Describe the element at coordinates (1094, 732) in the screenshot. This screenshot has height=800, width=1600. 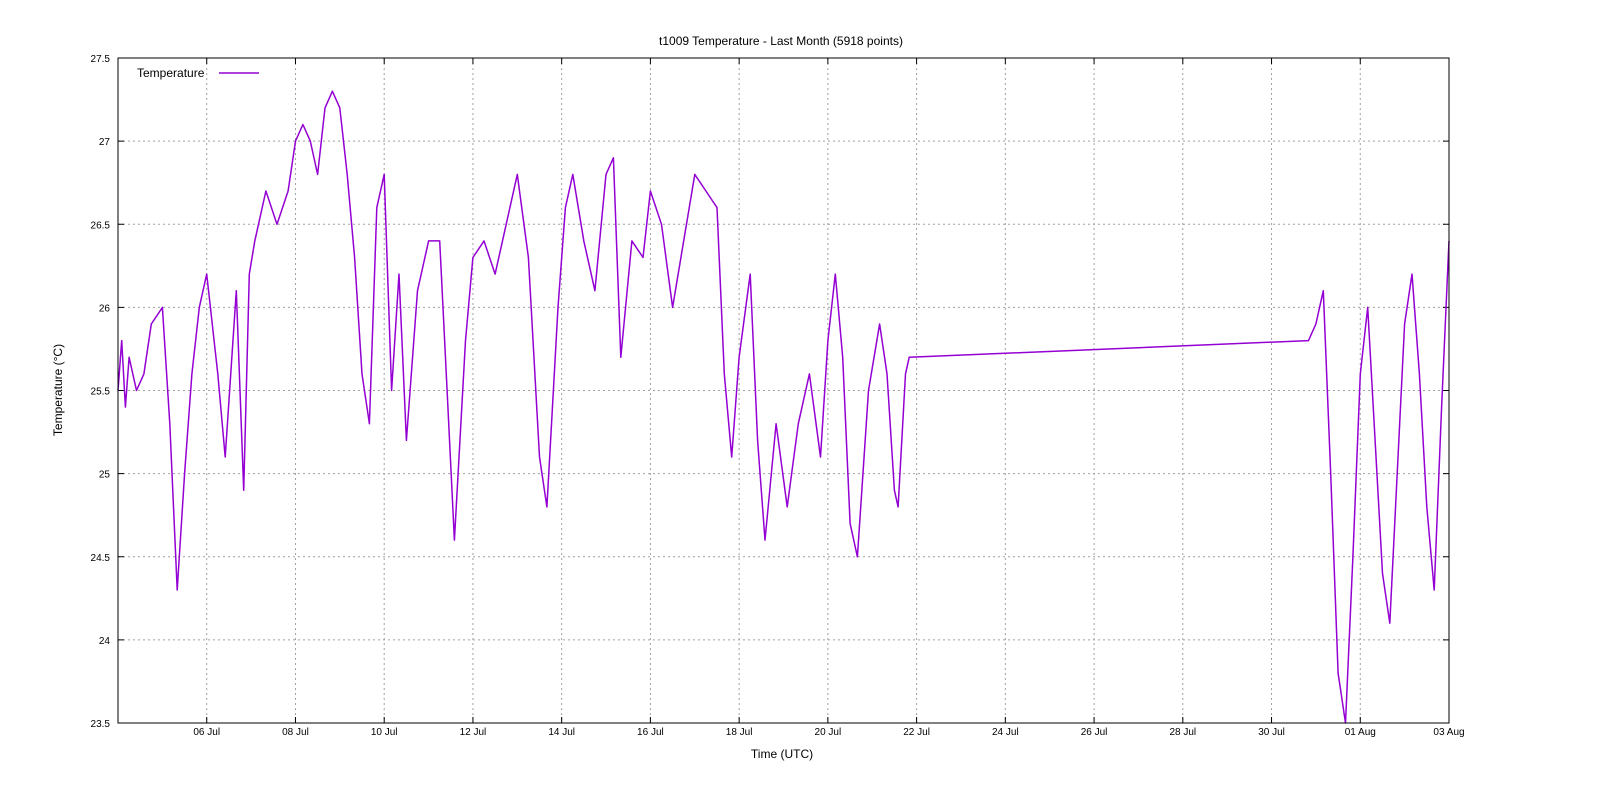
I see `x-tick-label: 26 Jul` at that location.